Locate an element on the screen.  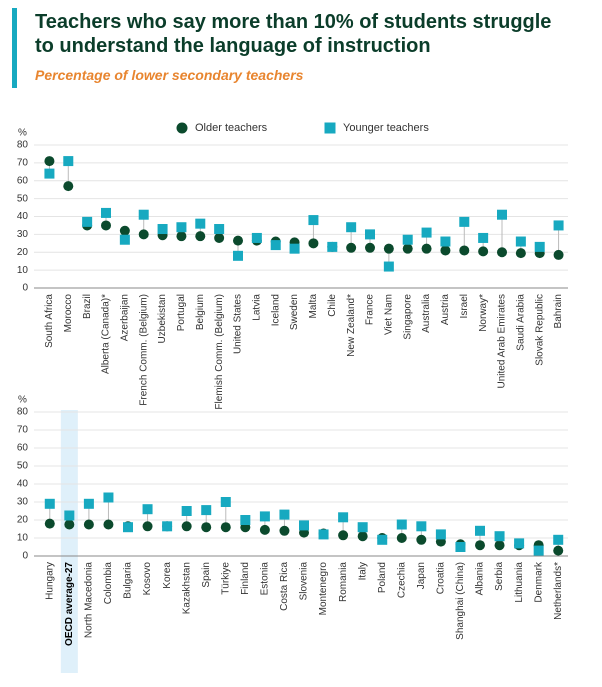
x-tick-label: Montenegro is located at coordinates (323, 589).